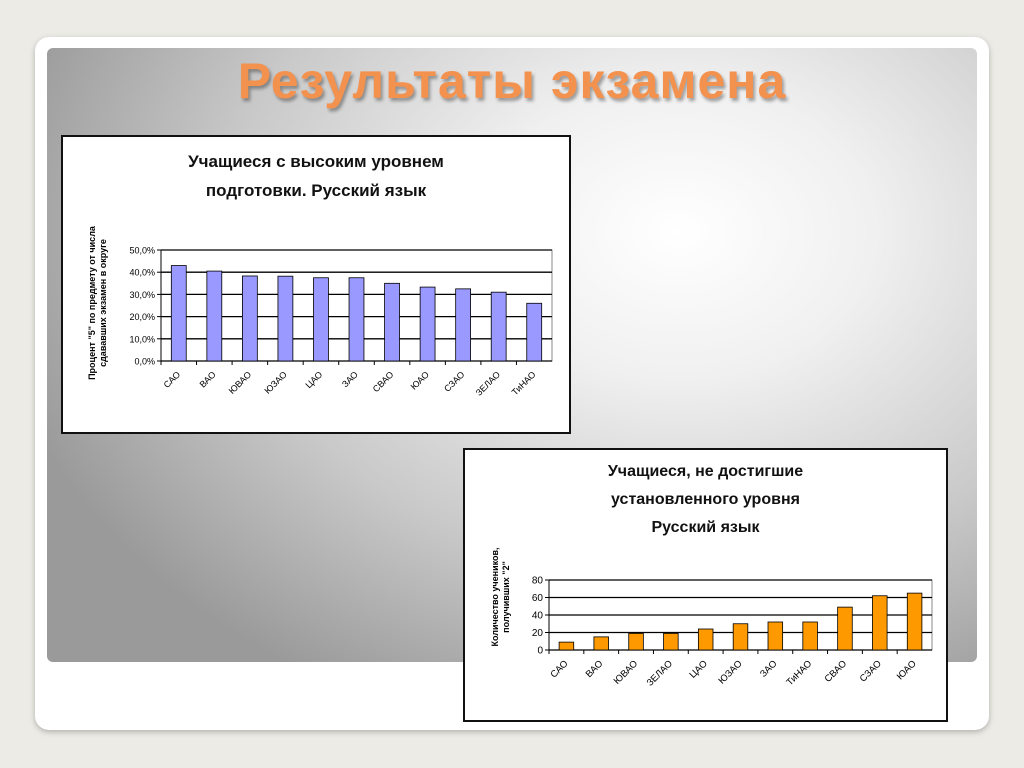 This screenshot has height=768, width=1024. I want to click on y-tick-label: 60, so click(538, 598).